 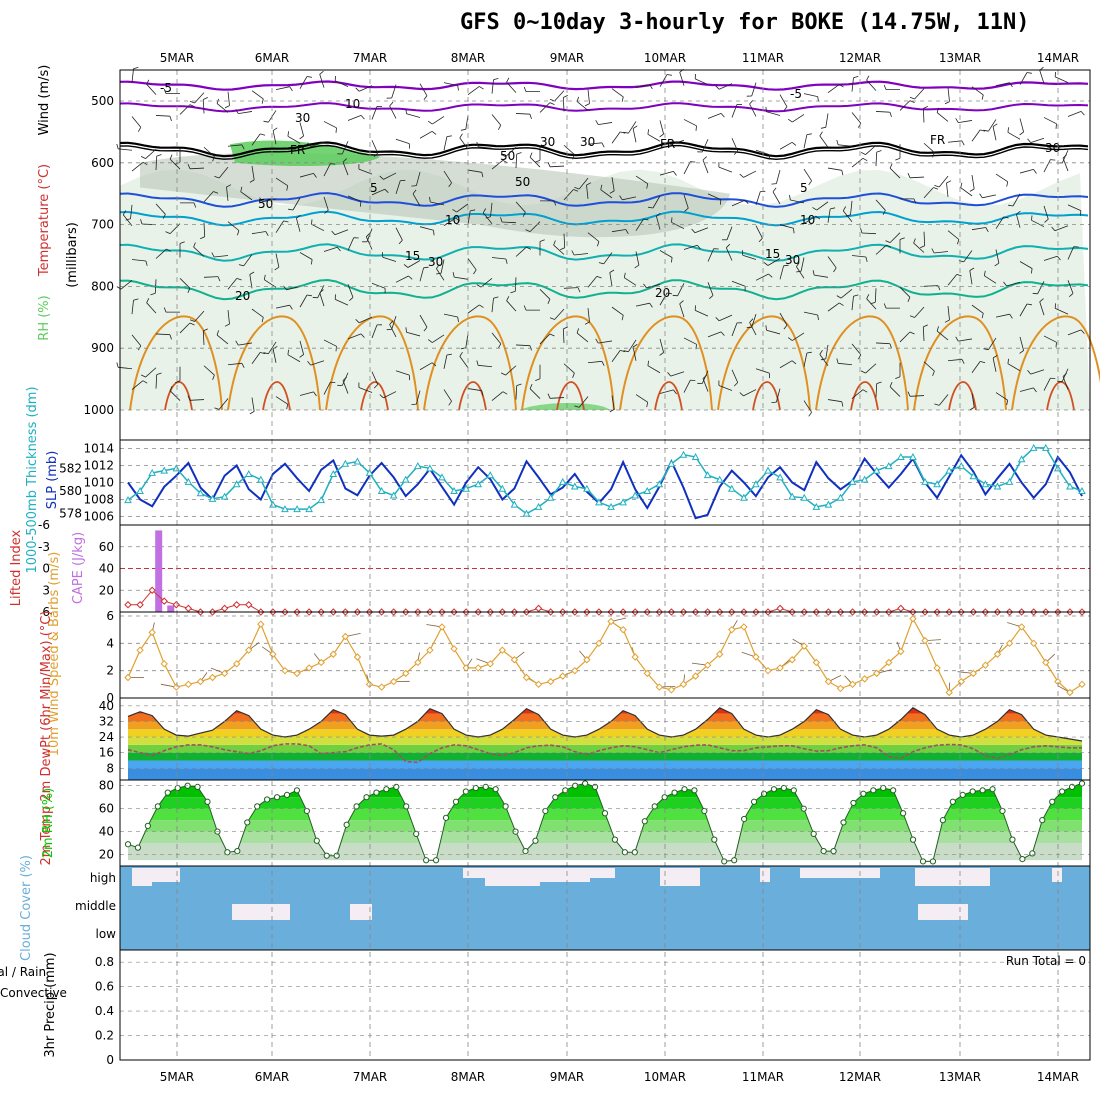 What do you see at coordinates (106, 855) in the screenshot?
I see `rh-tick-label: 20` at bounding box center [106, 855].